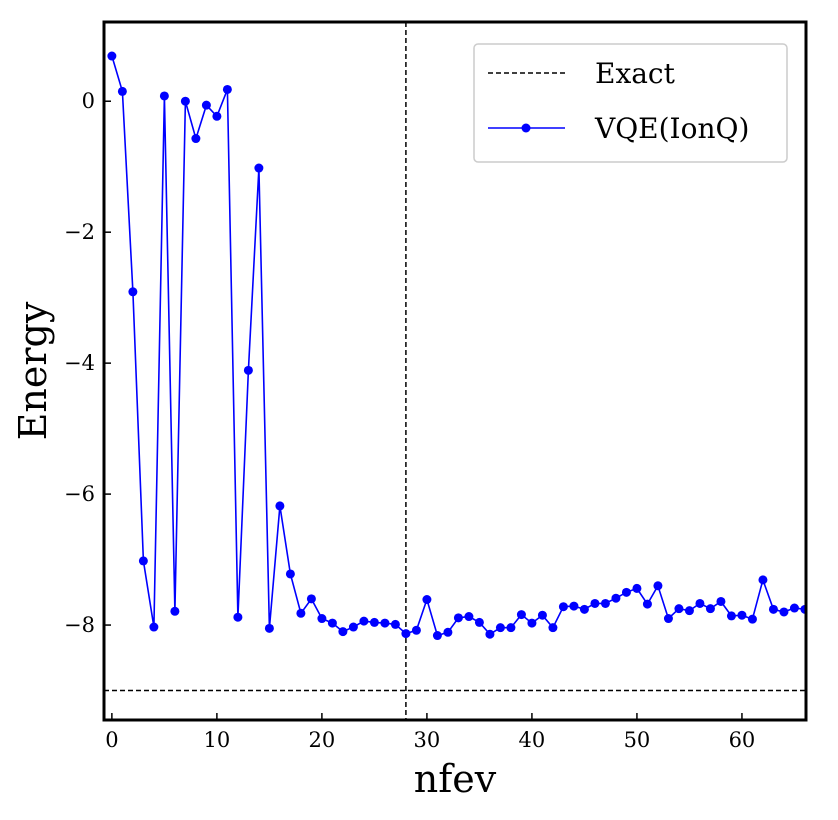 The image size is (838, 820). I want to click on y-tick-label: −2, so click(79, 232).